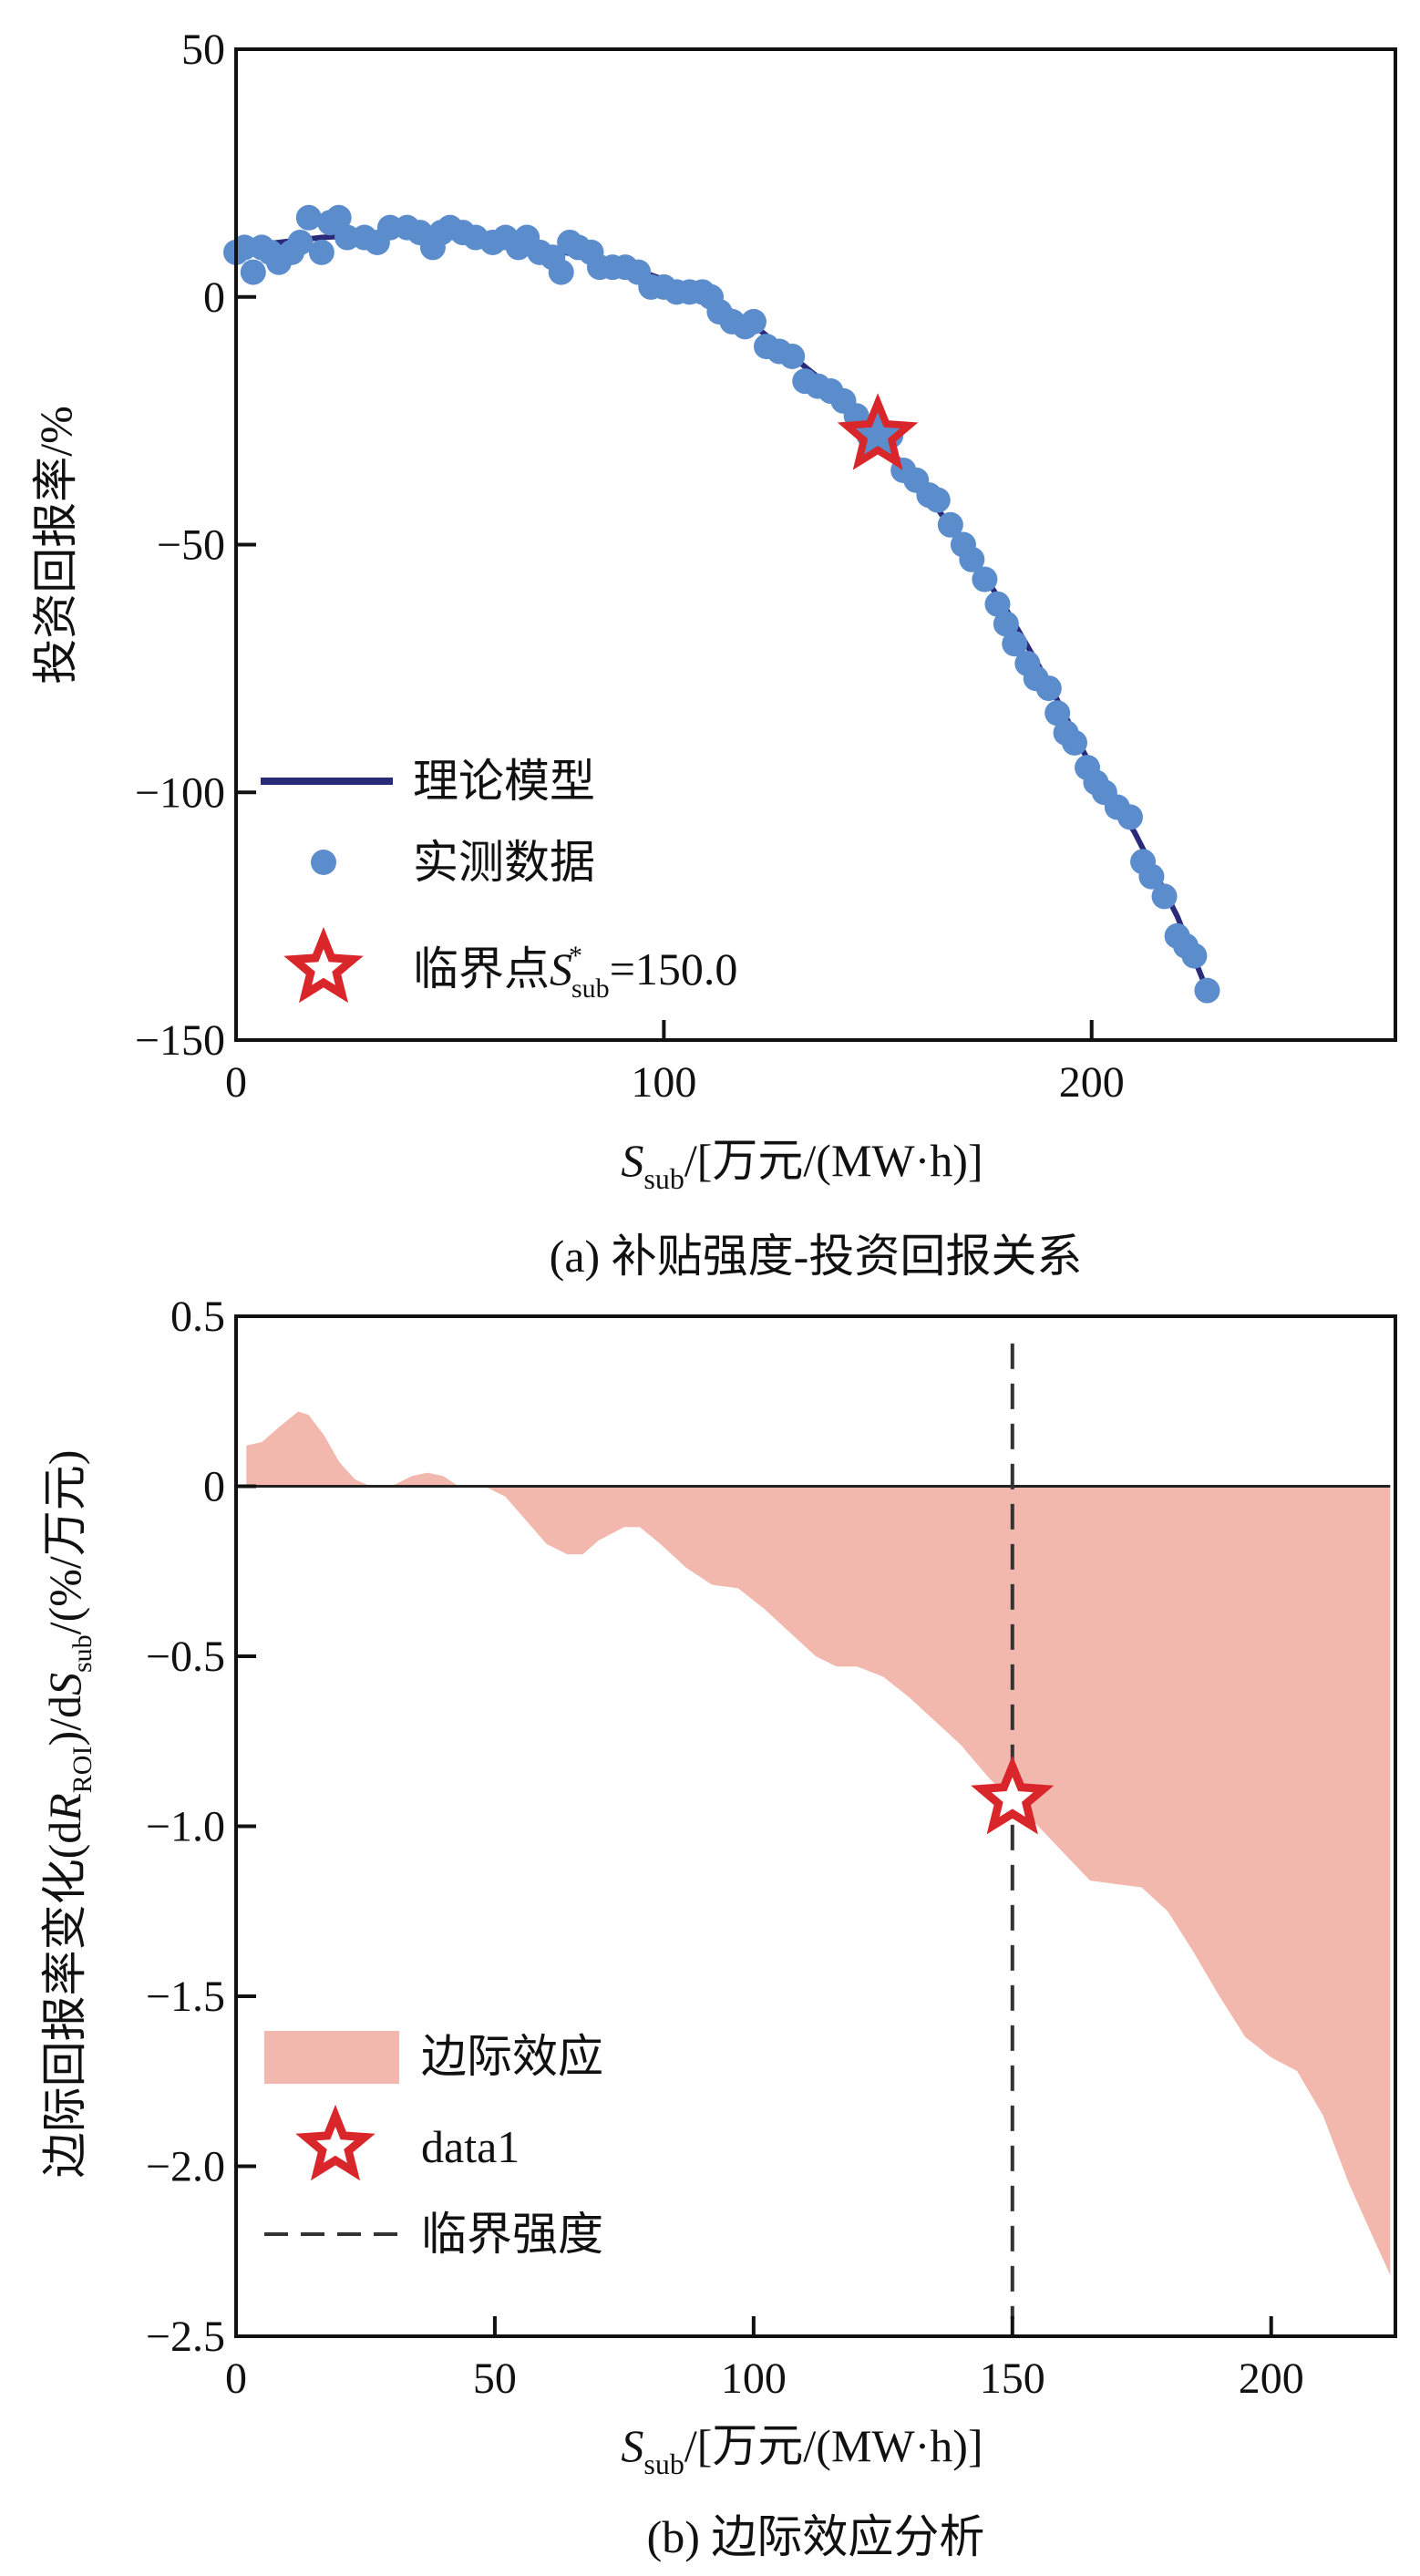  I want to click on y-tick-label: 50, so click(203, 50).